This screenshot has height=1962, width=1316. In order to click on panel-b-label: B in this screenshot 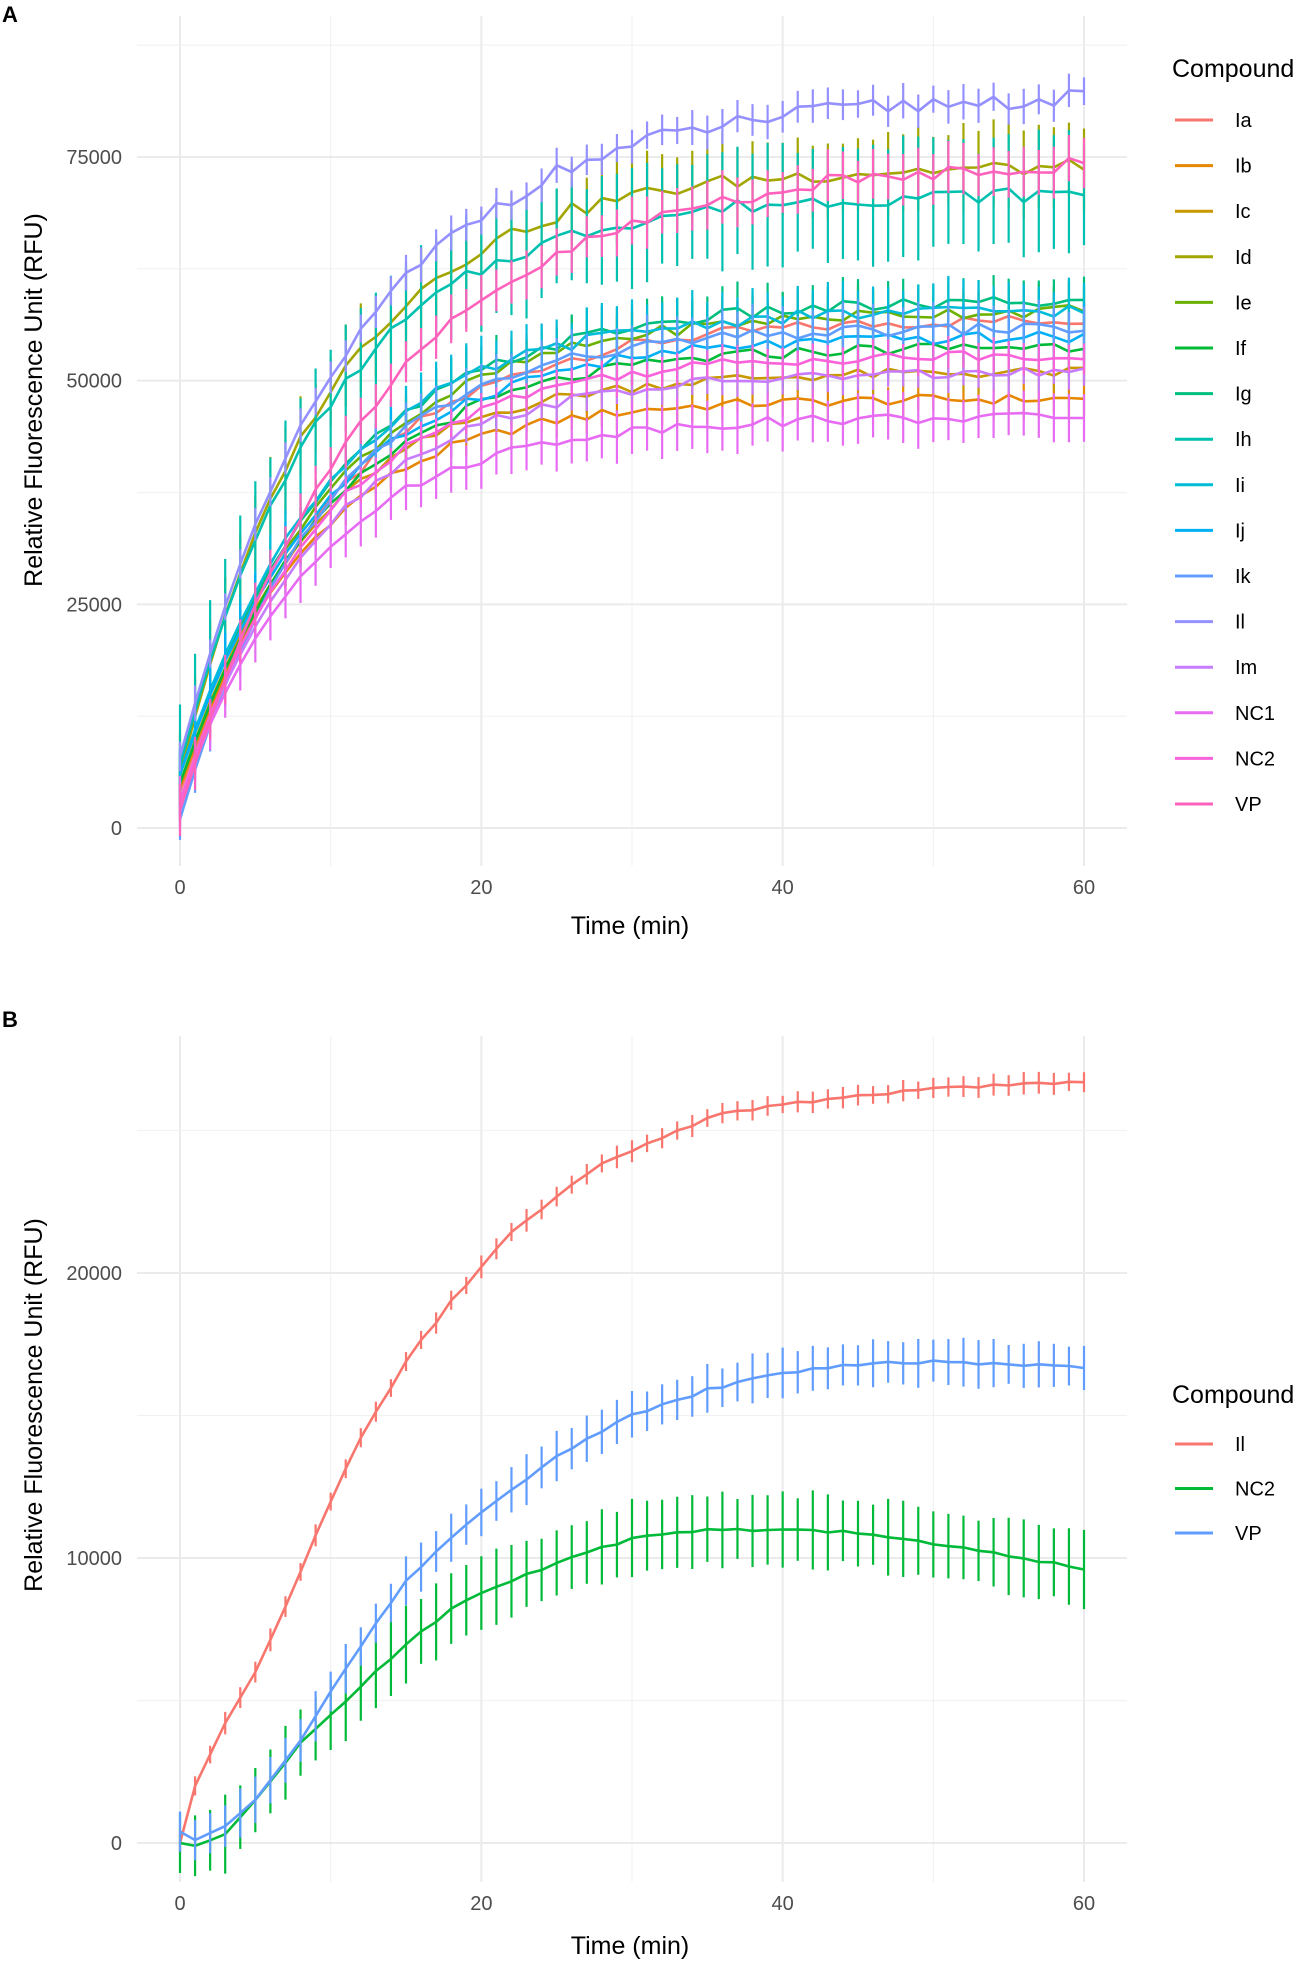, I will do `click(10, 1019)`.